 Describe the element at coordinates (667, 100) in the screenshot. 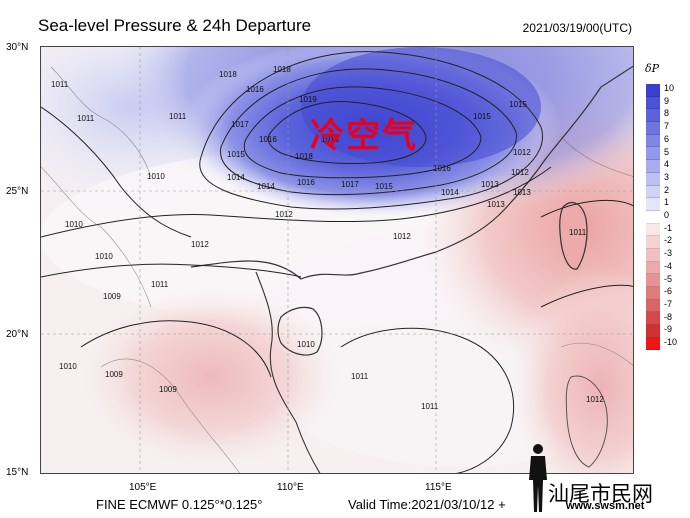

I see `colorbar-level-label: 9` at that location.